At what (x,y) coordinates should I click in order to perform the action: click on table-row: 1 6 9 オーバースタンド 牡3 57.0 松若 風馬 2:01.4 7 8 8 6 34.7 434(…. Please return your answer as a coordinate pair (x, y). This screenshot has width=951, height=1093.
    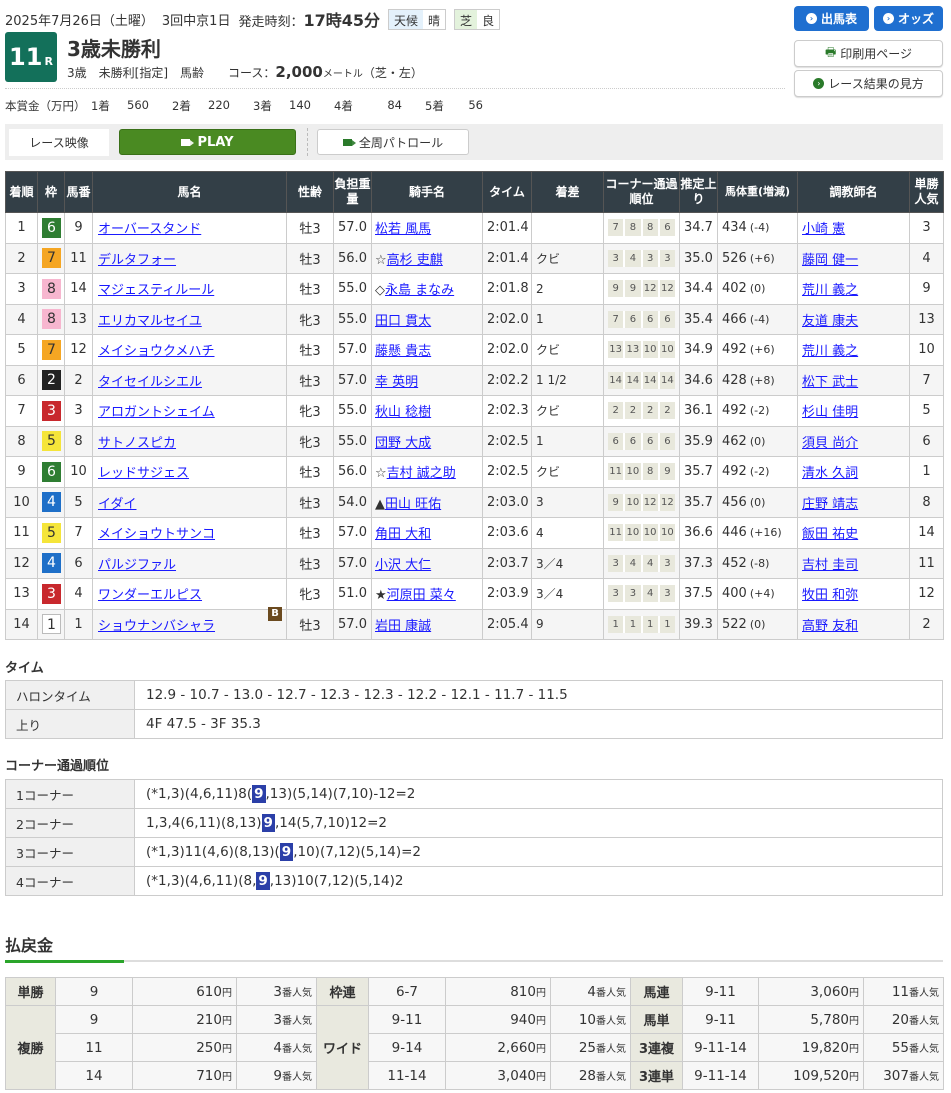
    Looking at the image, I should click on (474, 228).